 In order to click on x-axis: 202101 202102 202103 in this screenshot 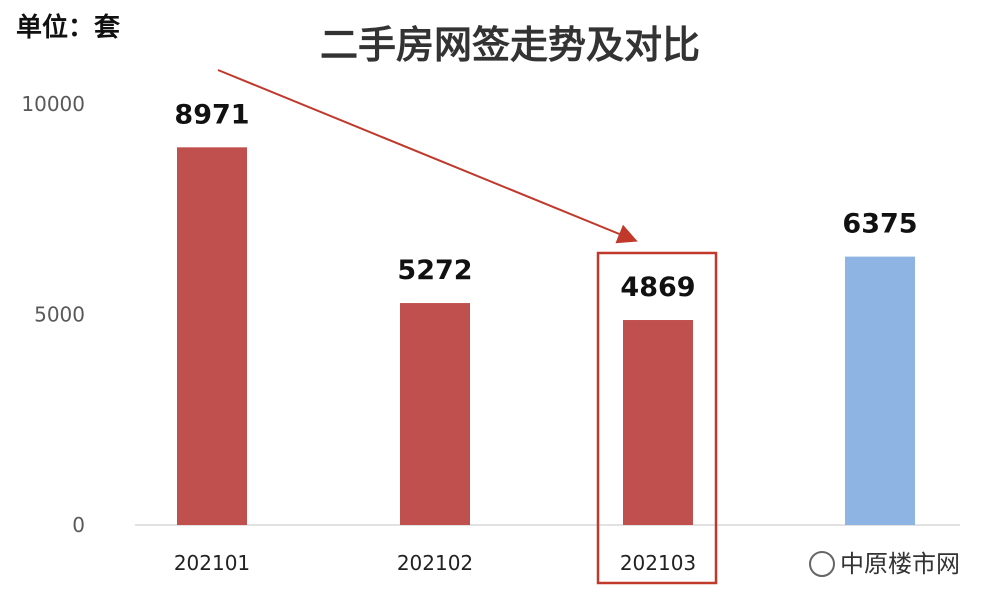, I will do `click(435, 563)`.